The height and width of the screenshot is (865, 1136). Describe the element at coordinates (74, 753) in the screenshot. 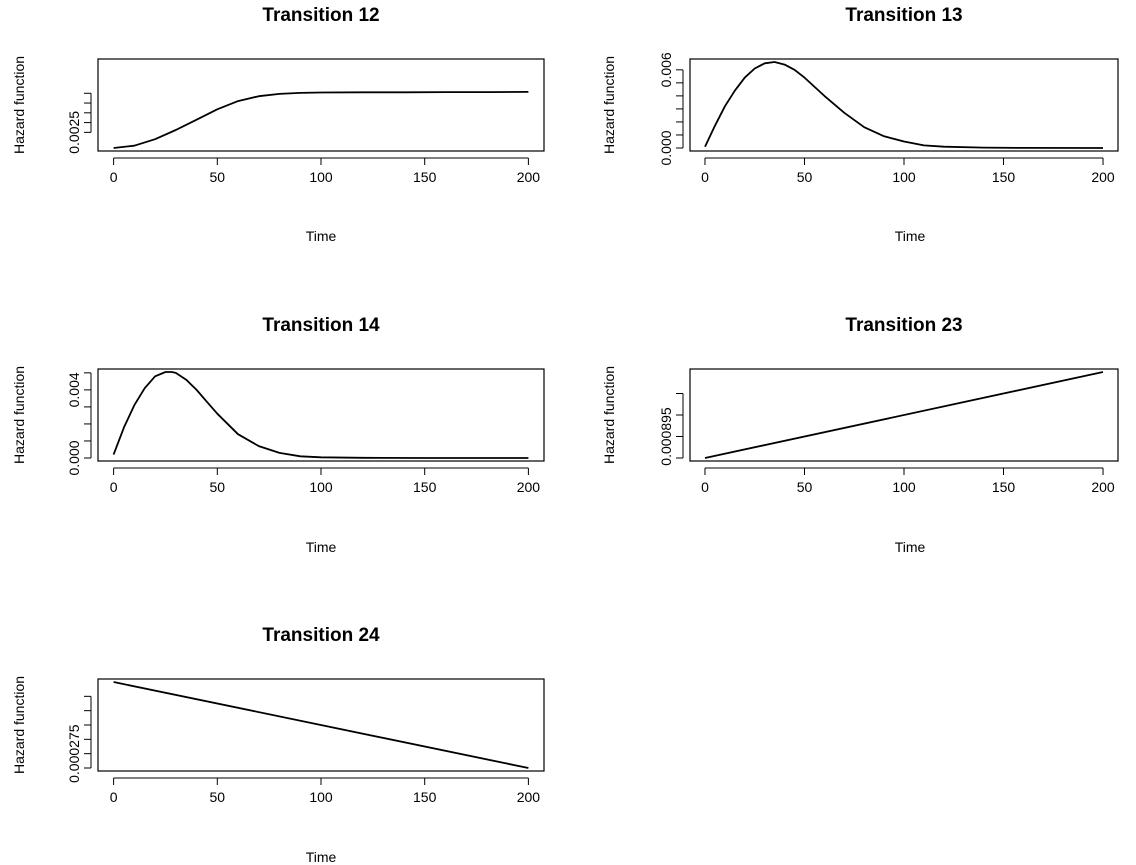

I see `y-tick-label: 0.000275` at that location.